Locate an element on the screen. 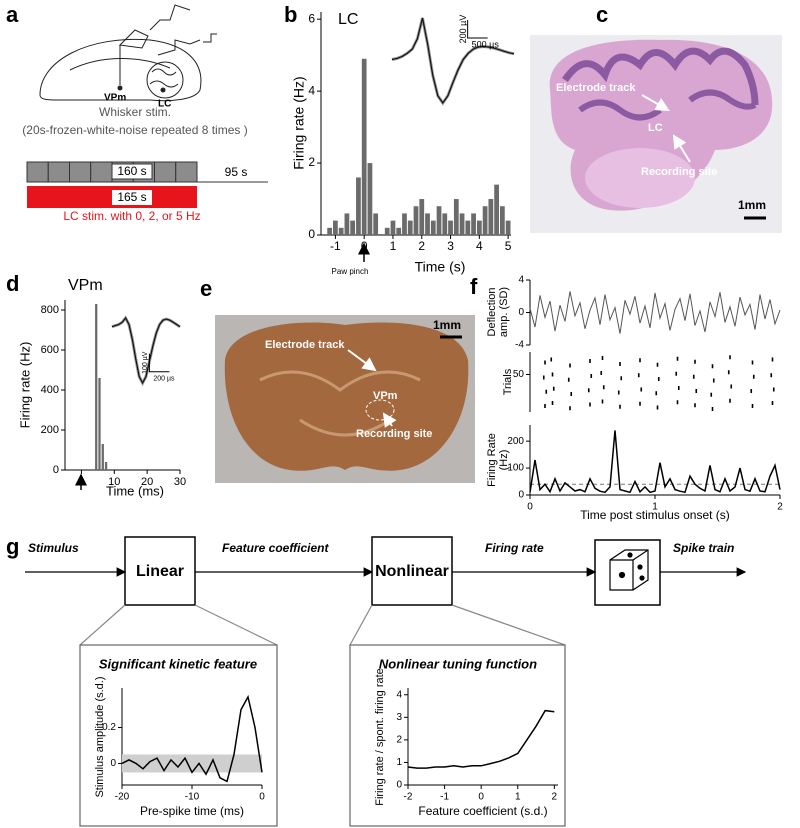 The width and height of the screenshot is (800, 828). cerebellum is located at coordinates (661, 125).